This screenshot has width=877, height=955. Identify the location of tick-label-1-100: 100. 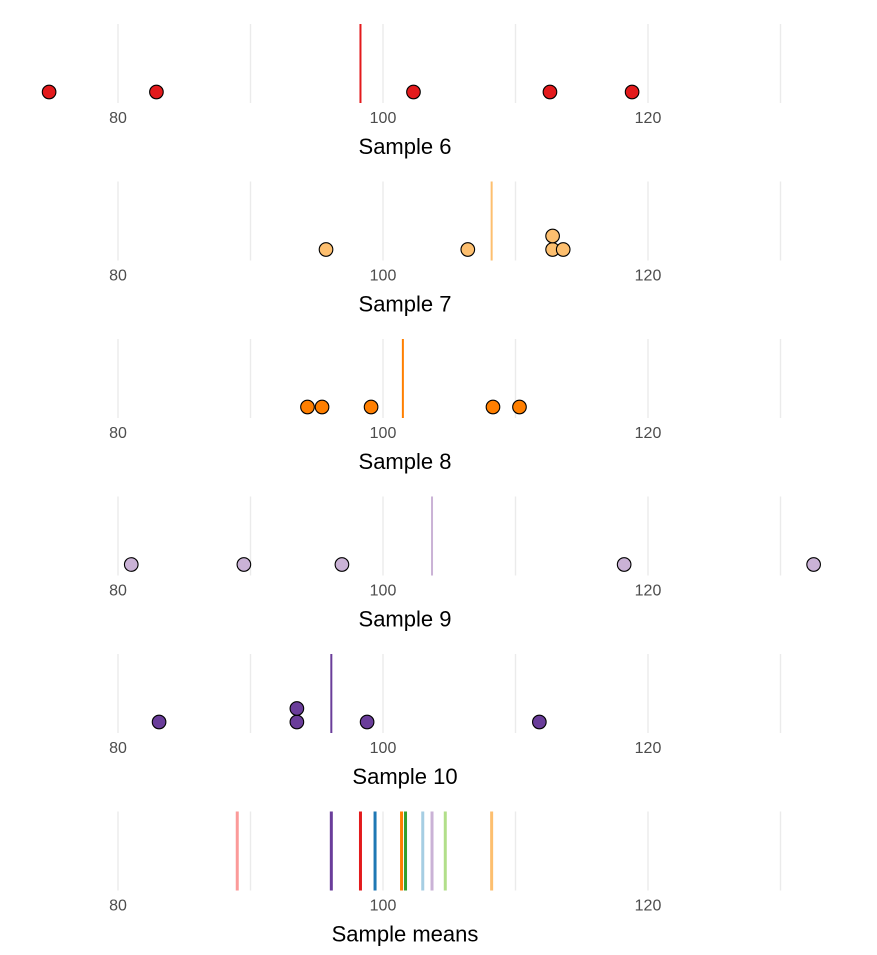
(383, 276).